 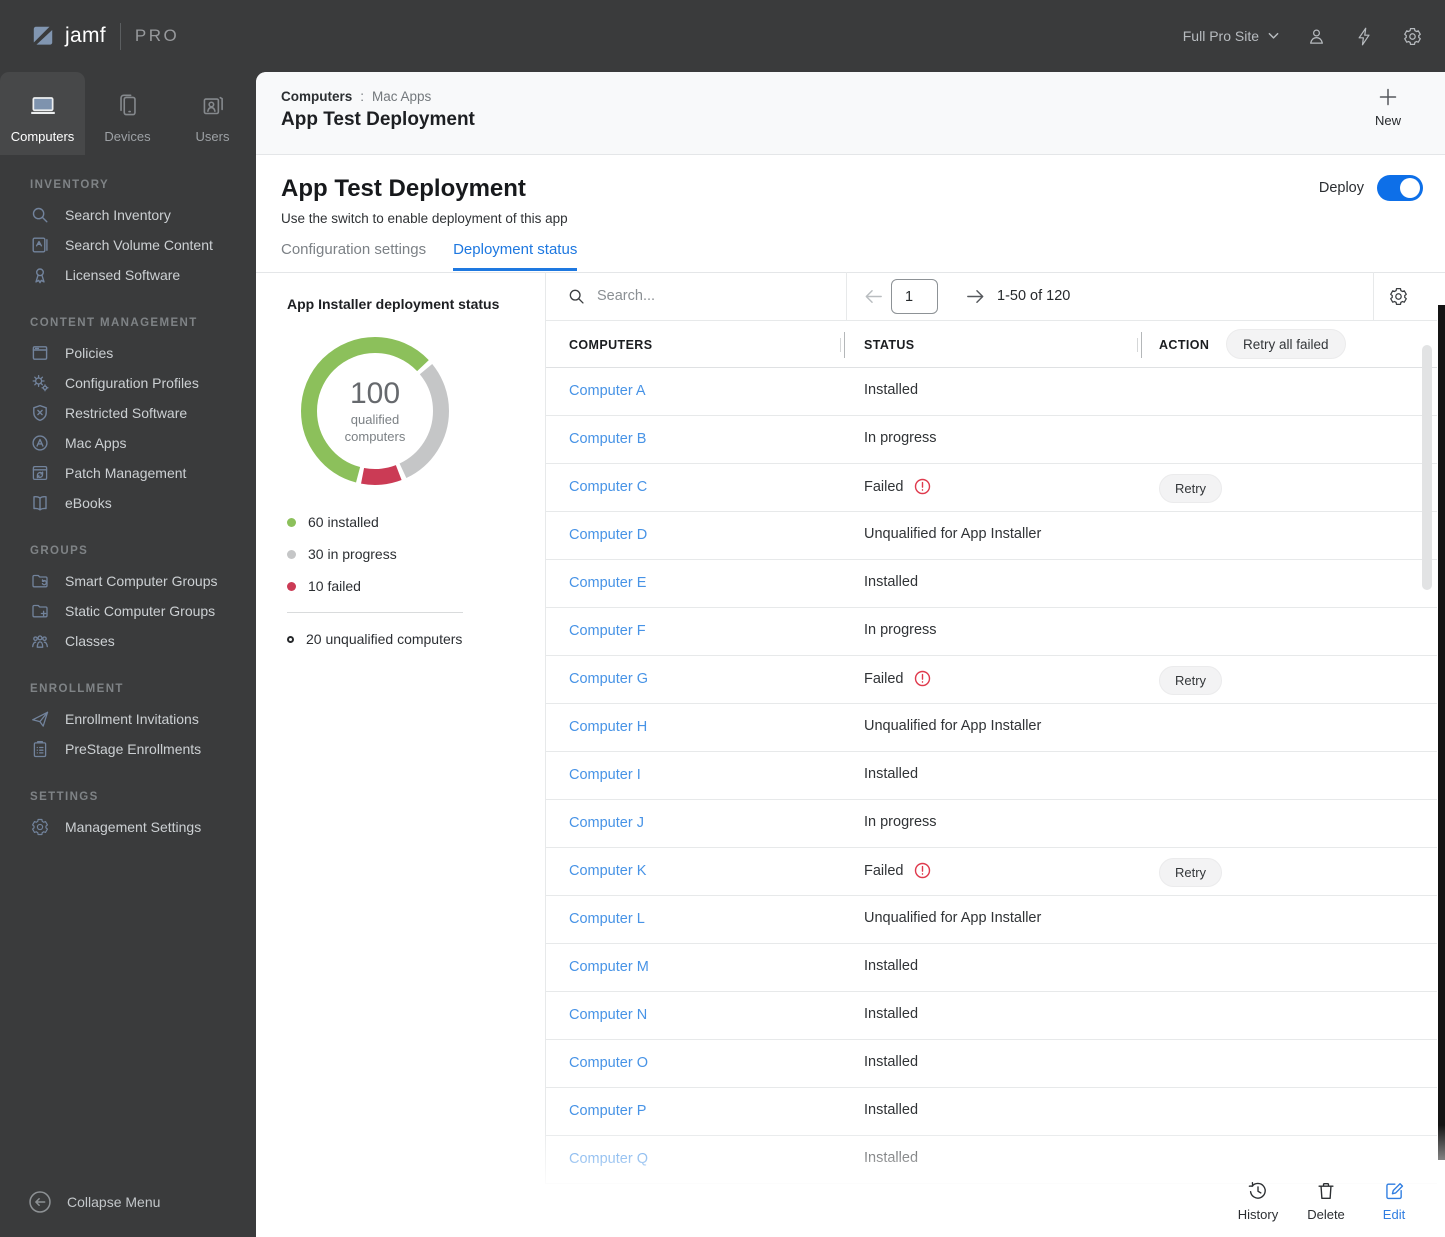 What do you see at coordinates (991, 296) in the screenshot?
I see `table-toolbar: 1-50 of 120` at bounding box center [991, 296].